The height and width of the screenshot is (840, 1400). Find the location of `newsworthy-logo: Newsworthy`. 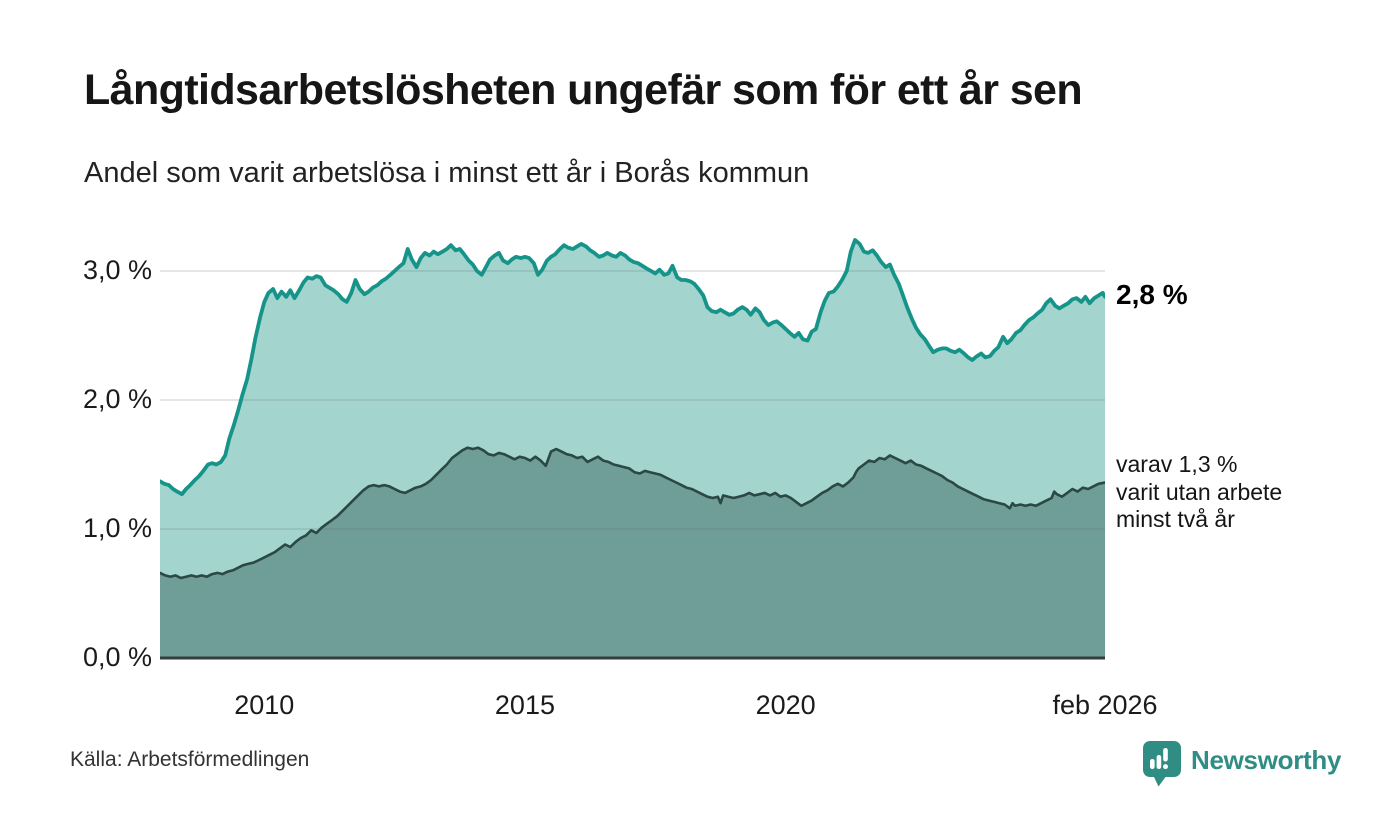

newsworthy-logo: Newsworthy is located at coordinates (1241, 763).